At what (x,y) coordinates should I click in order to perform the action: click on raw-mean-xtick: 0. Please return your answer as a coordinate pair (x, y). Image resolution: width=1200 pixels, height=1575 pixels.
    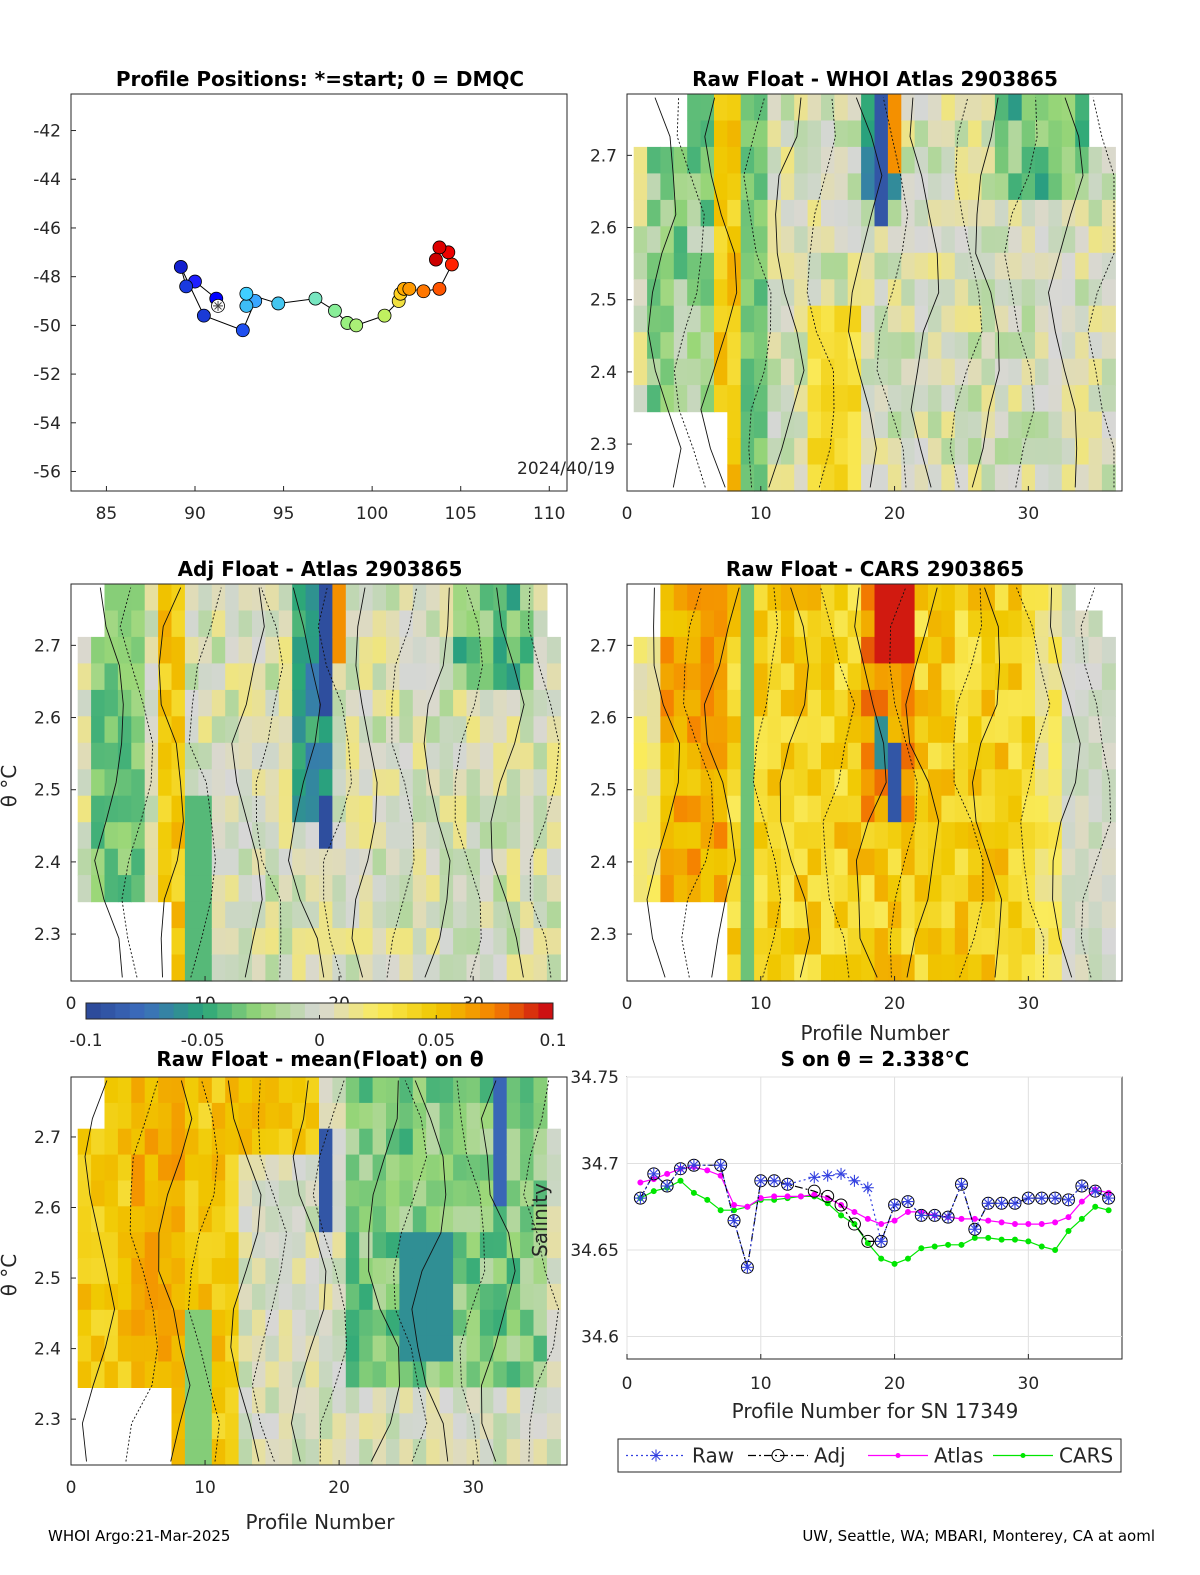
    Looking at the image, I should click on (71, 1488).